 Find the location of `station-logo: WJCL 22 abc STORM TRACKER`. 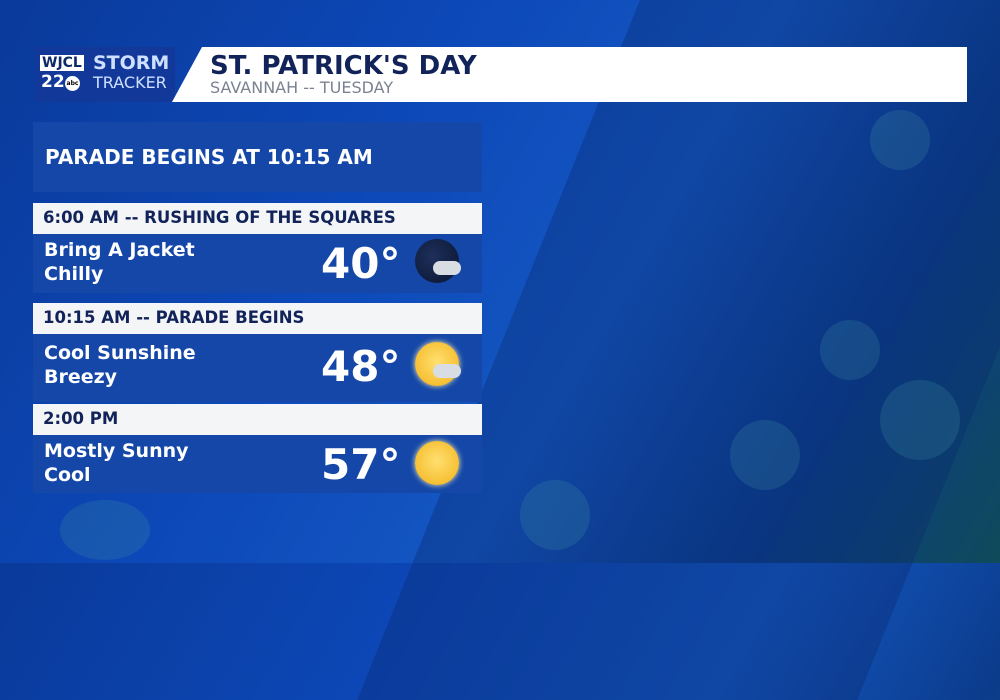

station-logo: WJCL 22 abc STORM TRACKER is located at coordinates (105, 74).